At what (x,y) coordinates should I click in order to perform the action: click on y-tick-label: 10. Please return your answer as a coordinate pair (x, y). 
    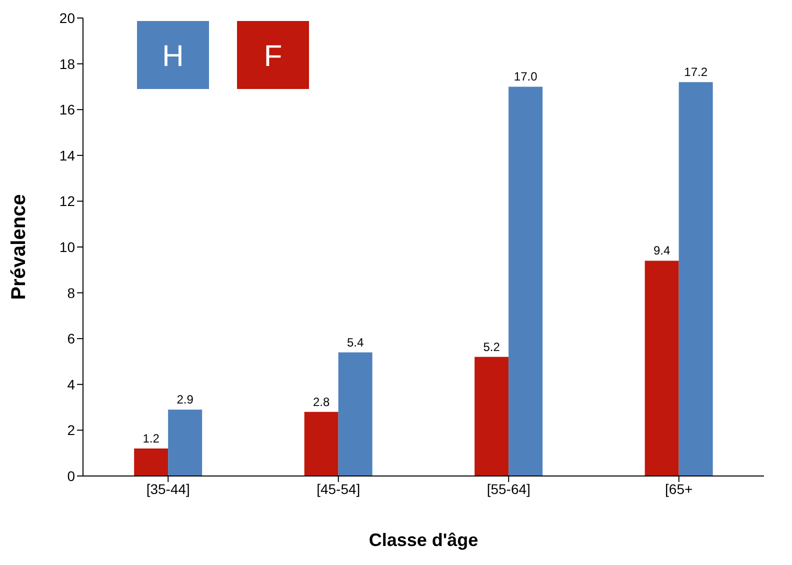
    Looking at the image, I should click on (67, 246).